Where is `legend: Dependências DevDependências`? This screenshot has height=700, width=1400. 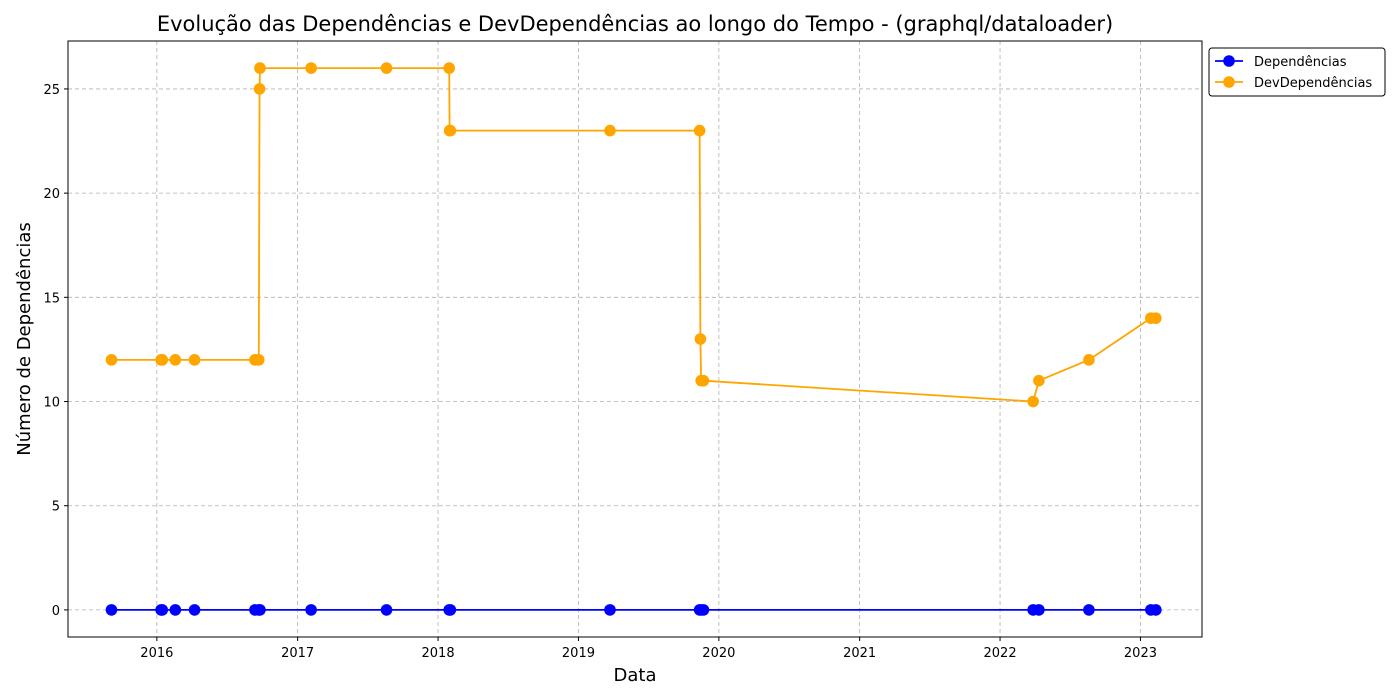 legend: Dependências DevDependências is located at coordinates (1297, 72).